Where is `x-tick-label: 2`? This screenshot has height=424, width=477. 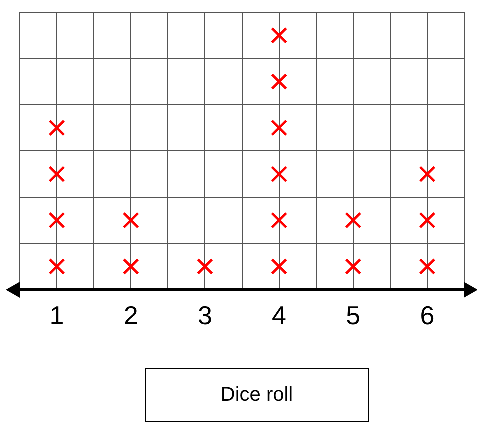 x-tick-label: 2 is located at coordinates (131, 315).